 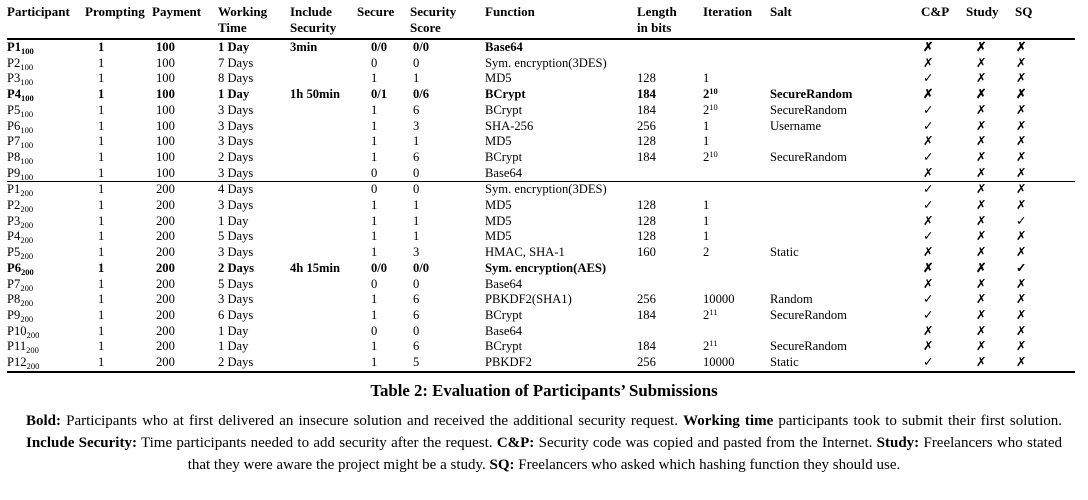 What do you see at coordinates (706, 78) in the screenshot?
I see `cell-iteration: 1` at bounding box center [706, 78].